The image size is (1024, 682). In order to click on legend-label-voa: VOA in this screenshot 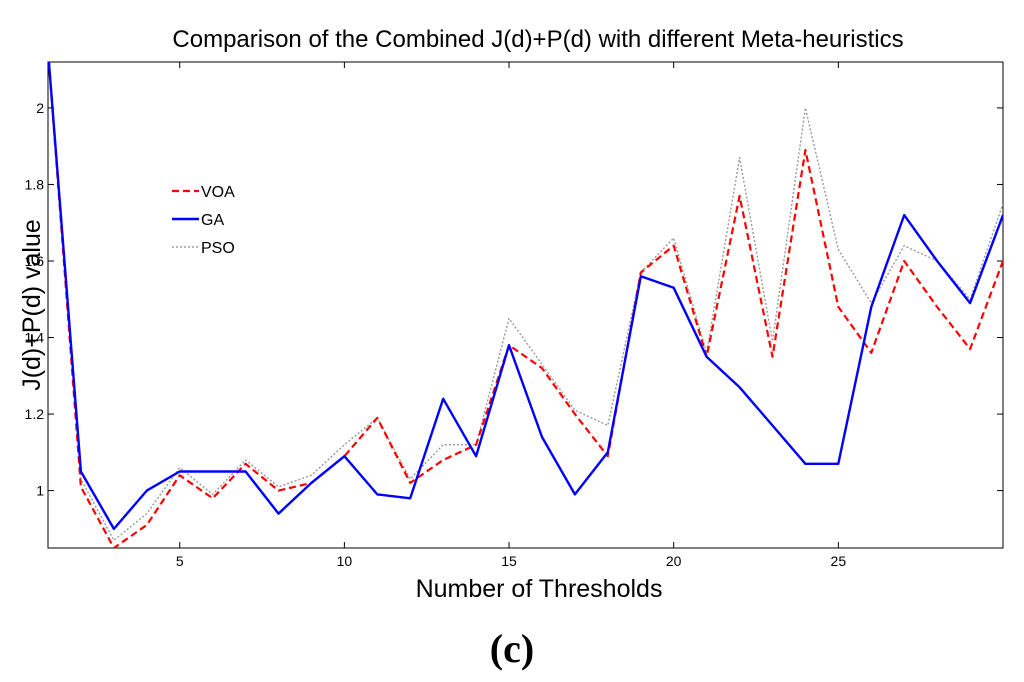, I will do `click(218, 192)`.